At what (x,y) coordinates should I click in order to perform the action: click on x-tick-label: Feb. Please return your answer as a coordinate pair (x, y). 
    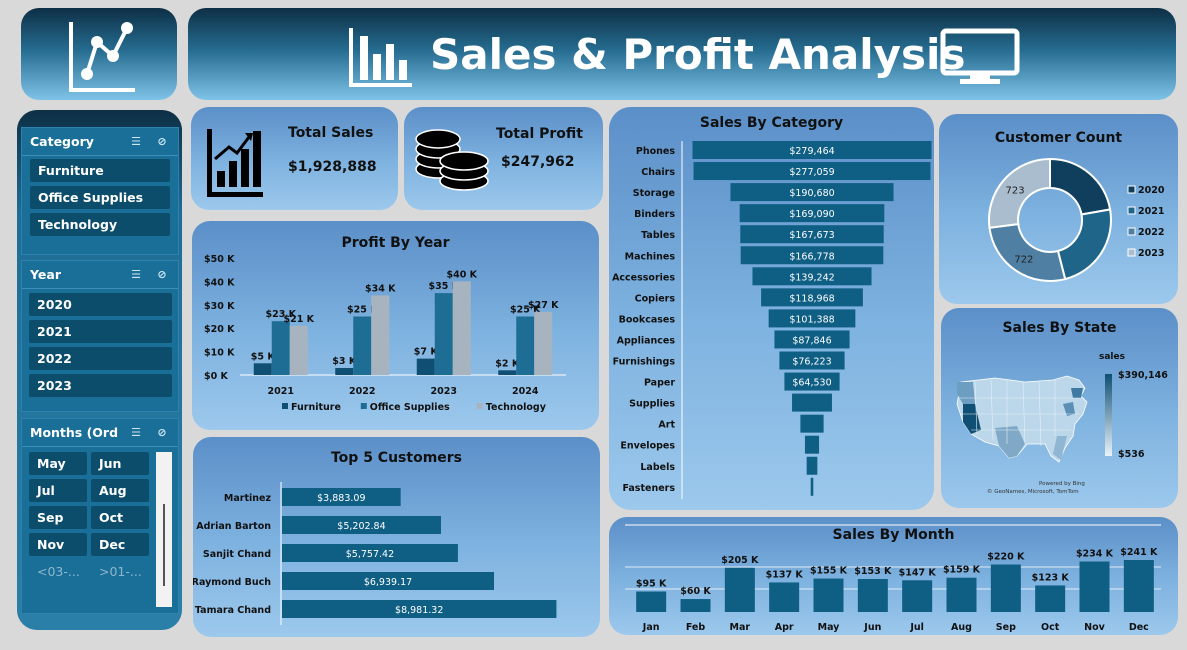
    Looking at the image, I should click on (696, 627).